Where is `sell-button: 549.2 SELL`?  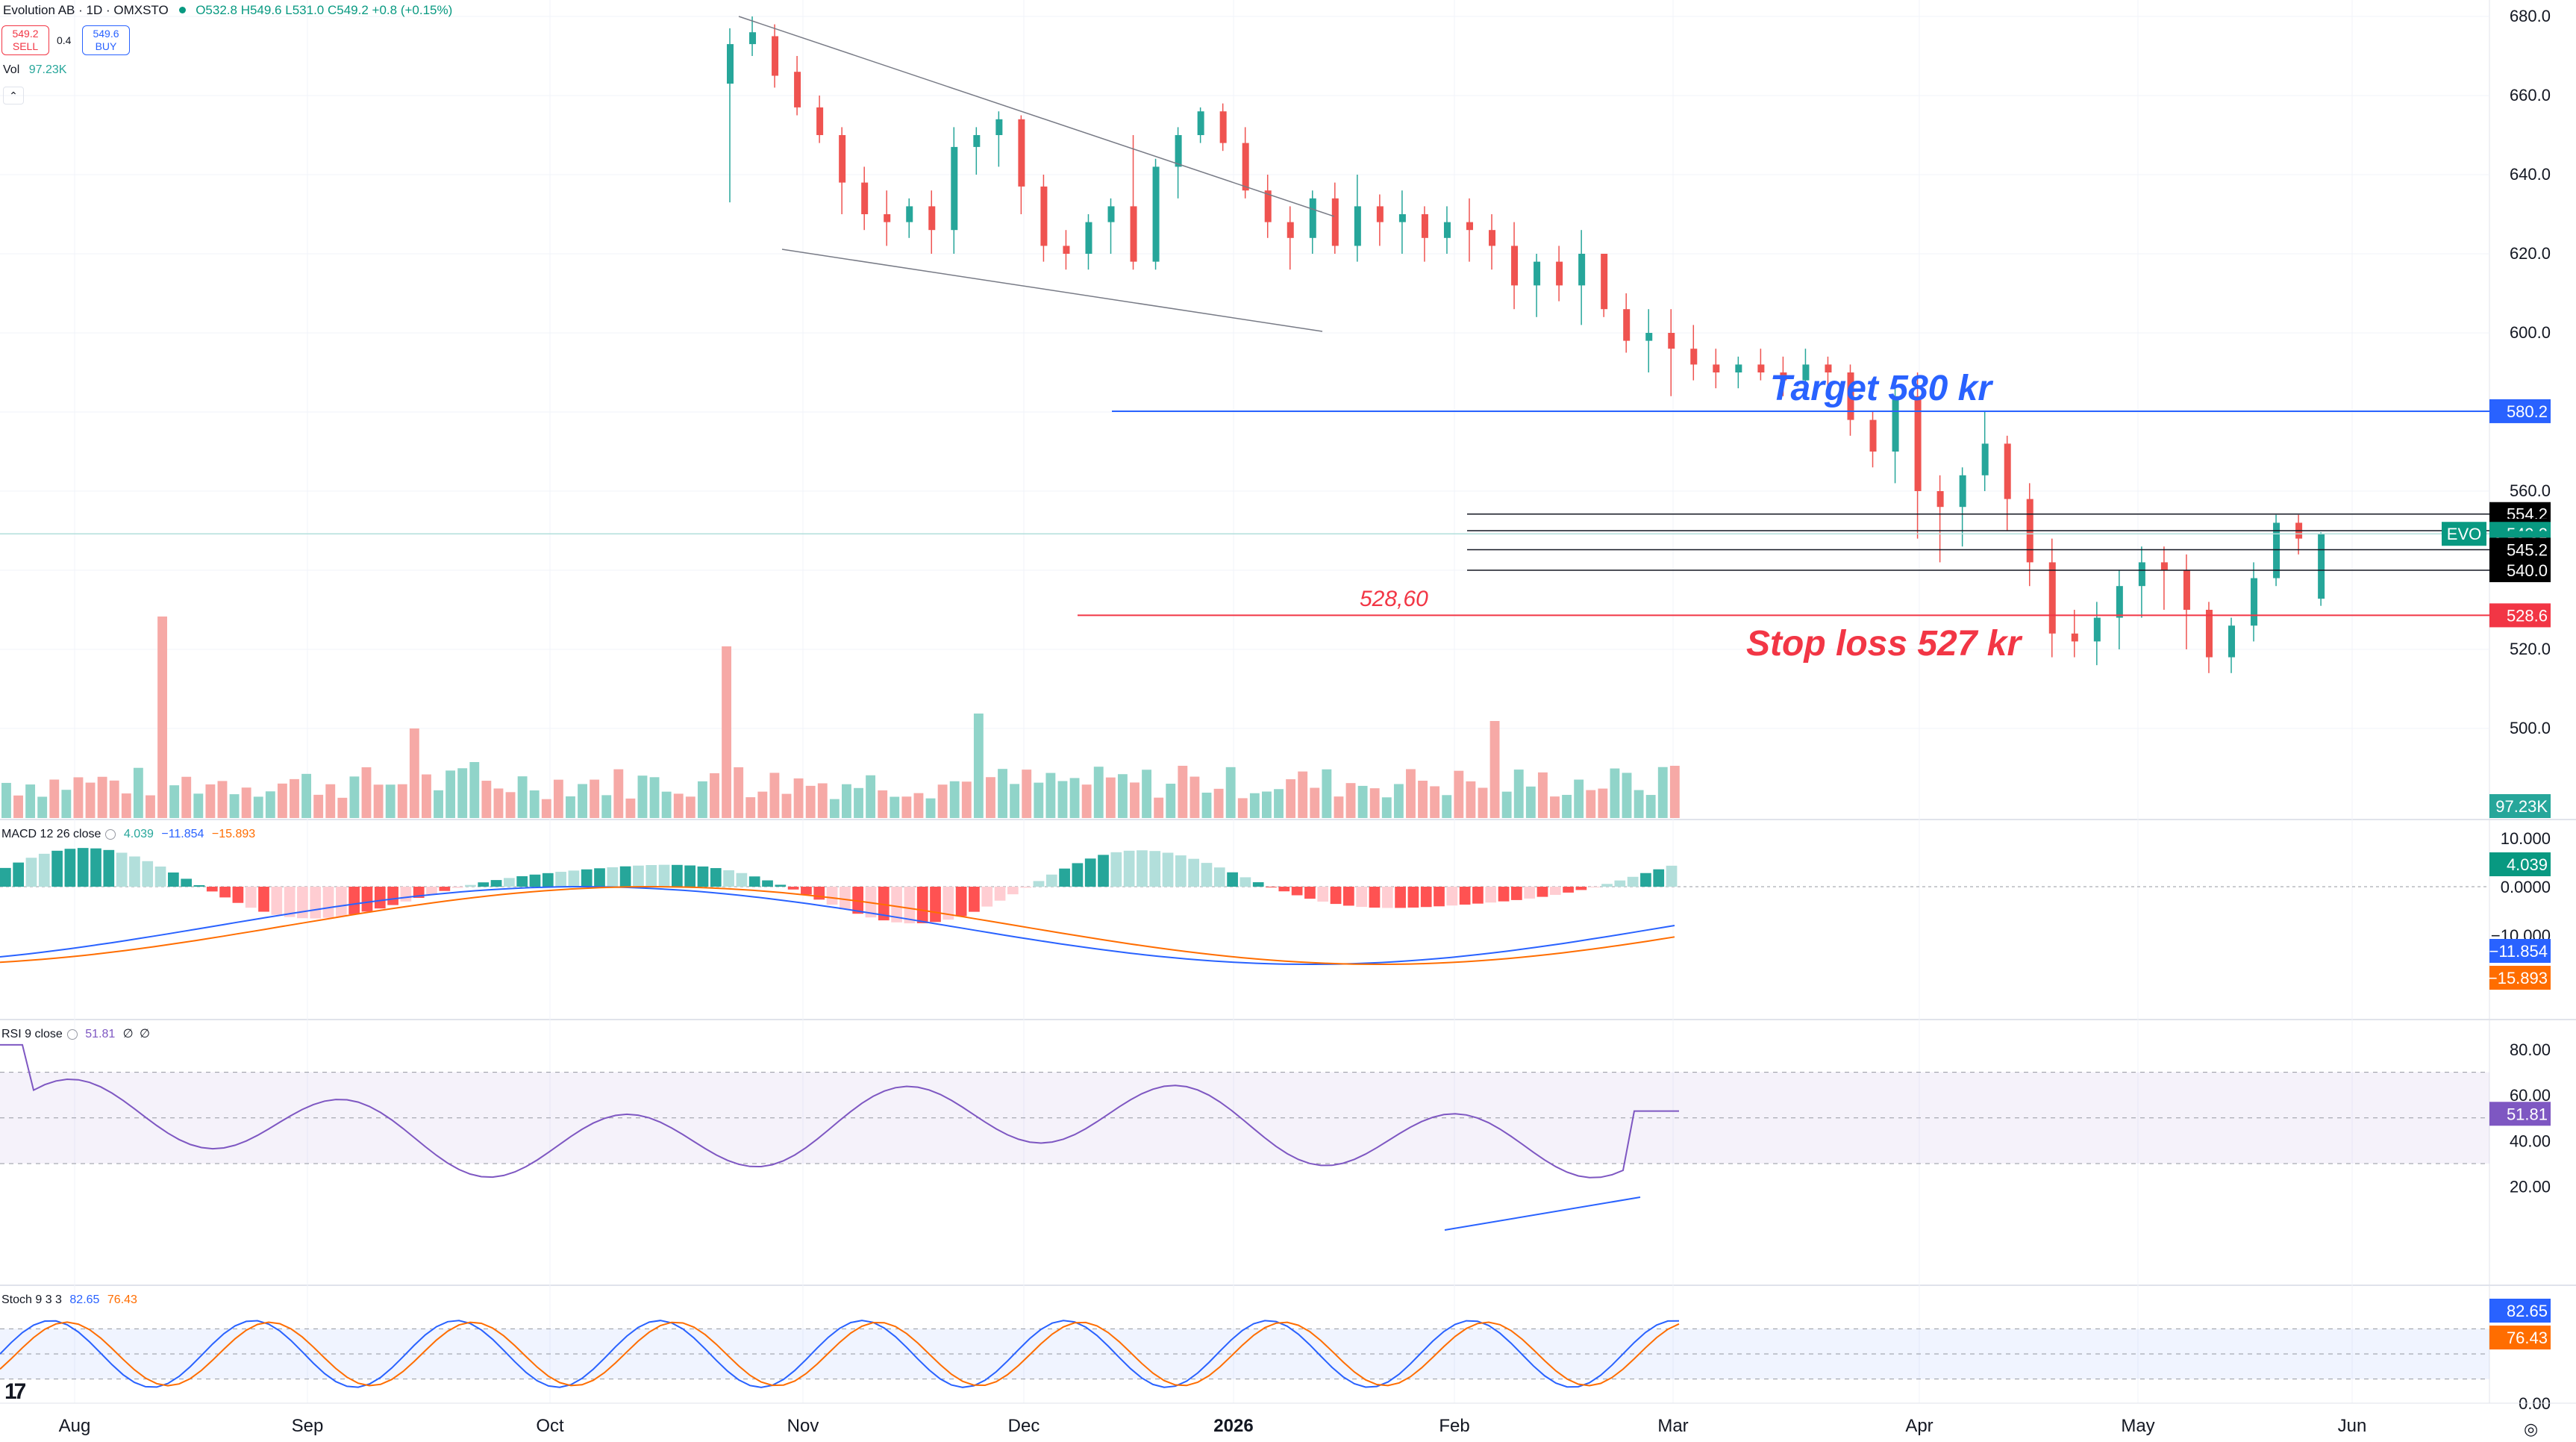
sell-button: 549.2 SELL is located at coordinates (25, 40).